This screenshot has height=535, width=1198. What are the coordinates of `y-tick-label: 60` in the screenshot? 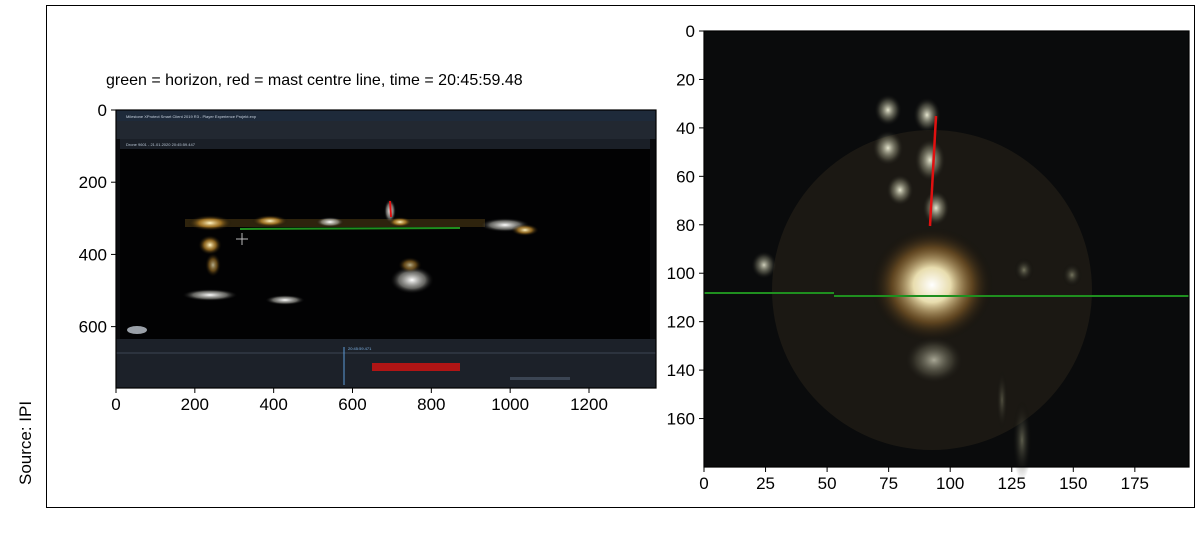 It's located at (685, 176).